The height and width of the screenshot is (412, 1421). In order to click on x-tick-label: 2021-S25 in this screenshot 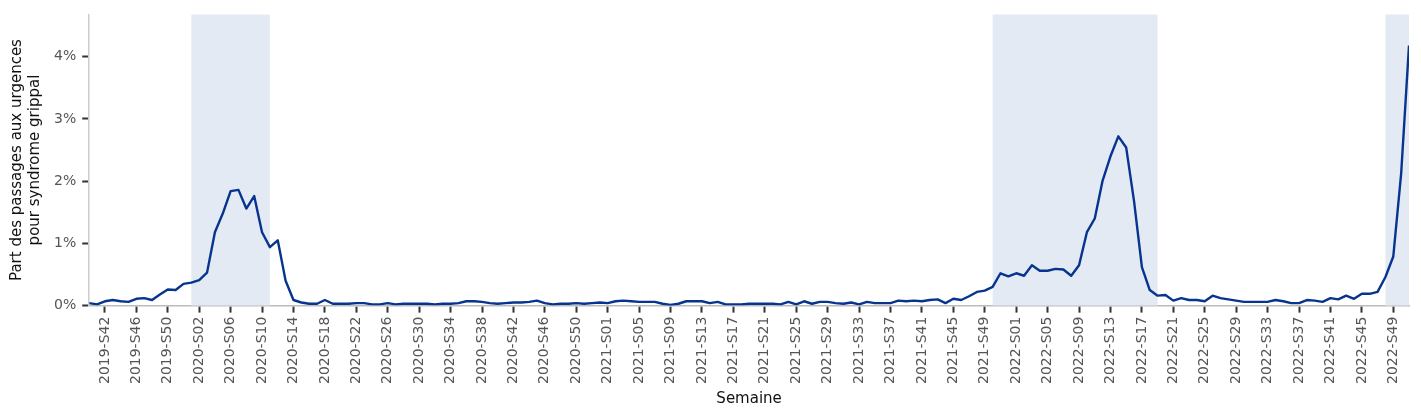, I will do `click(794, 350)`.